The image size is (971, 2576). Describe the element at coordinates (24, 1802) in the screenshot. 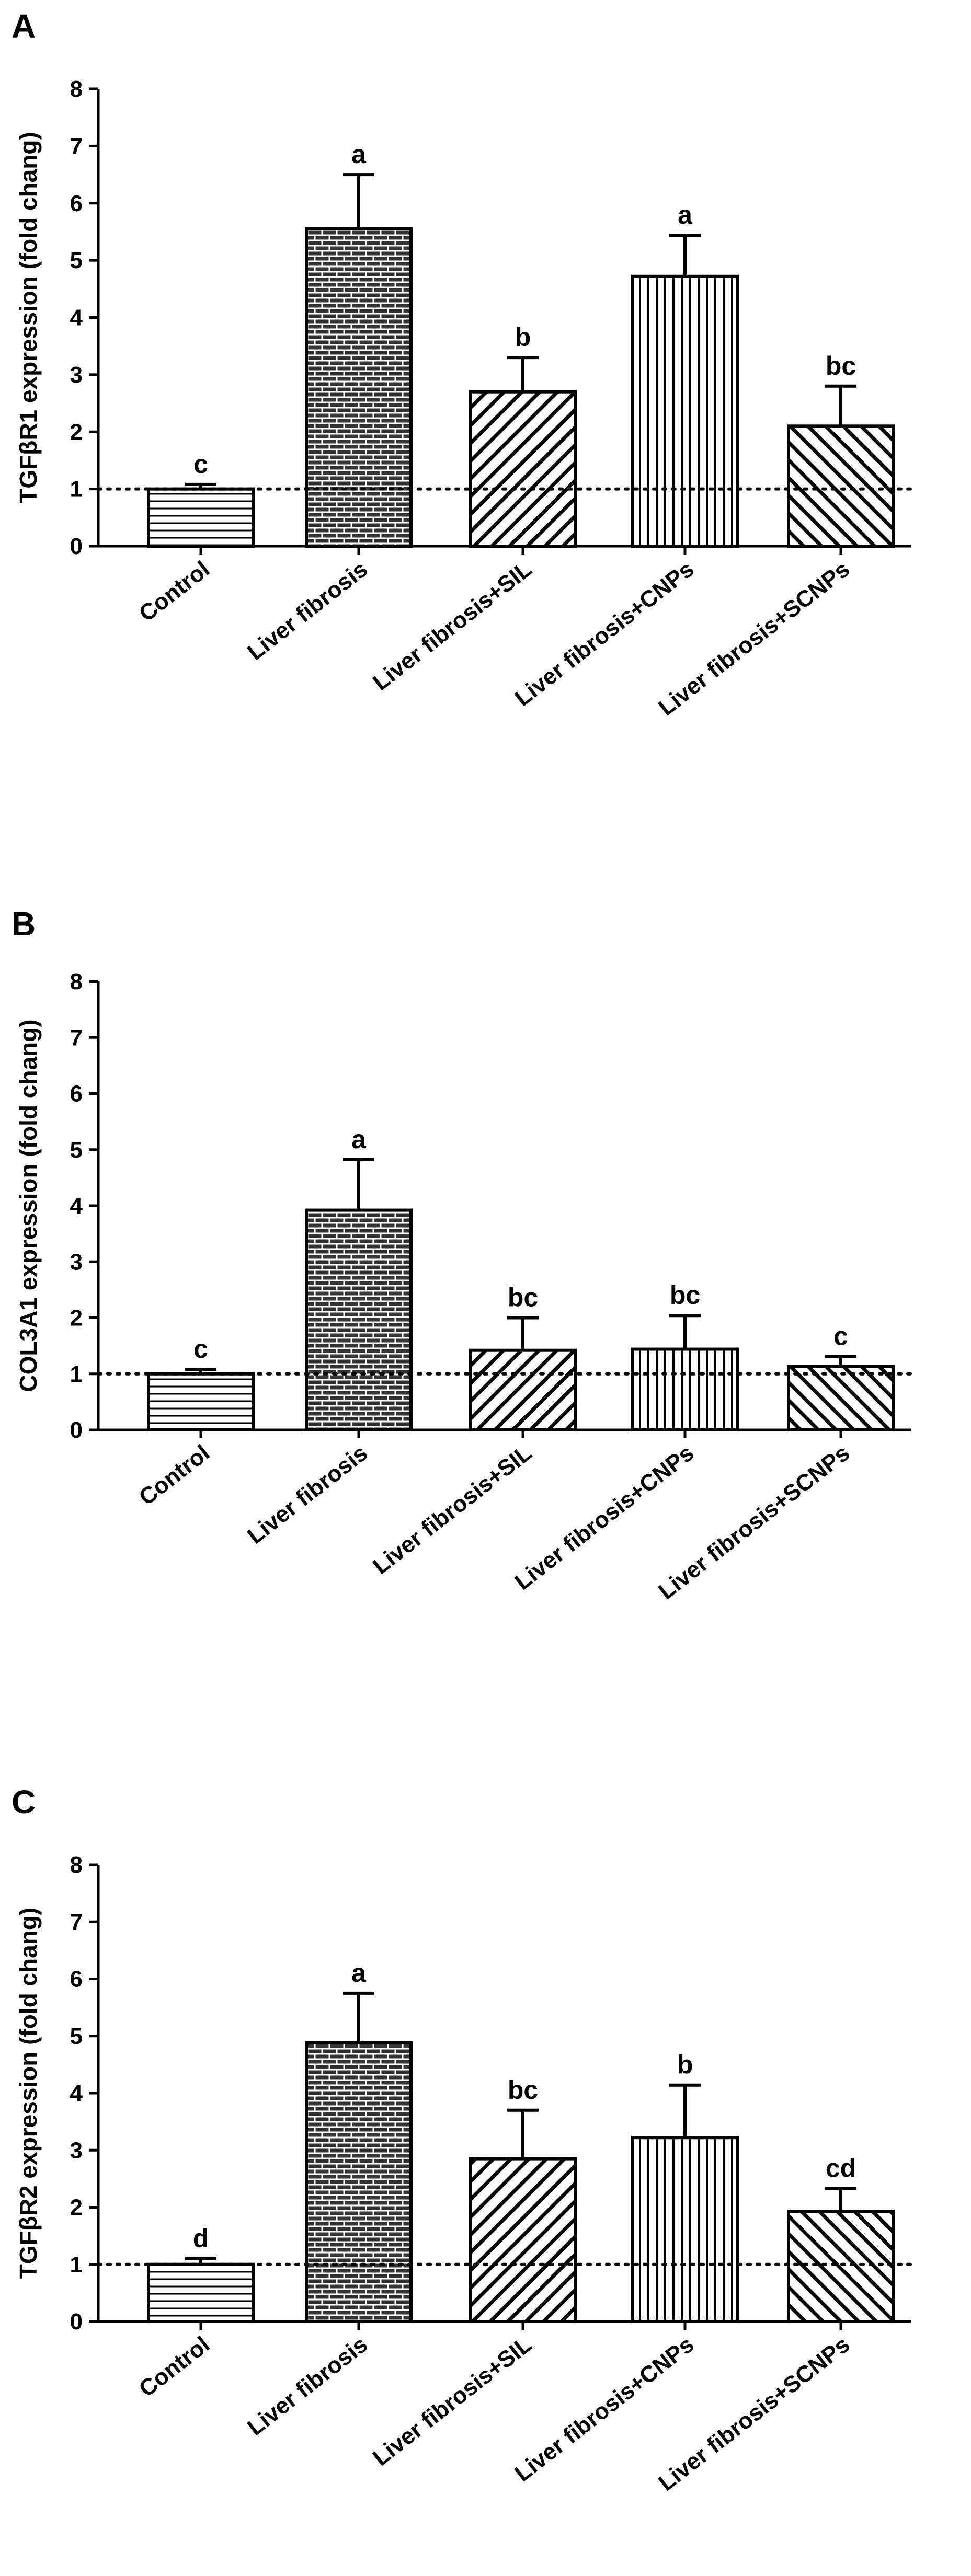

I see `panel-label-c: C` at that location.